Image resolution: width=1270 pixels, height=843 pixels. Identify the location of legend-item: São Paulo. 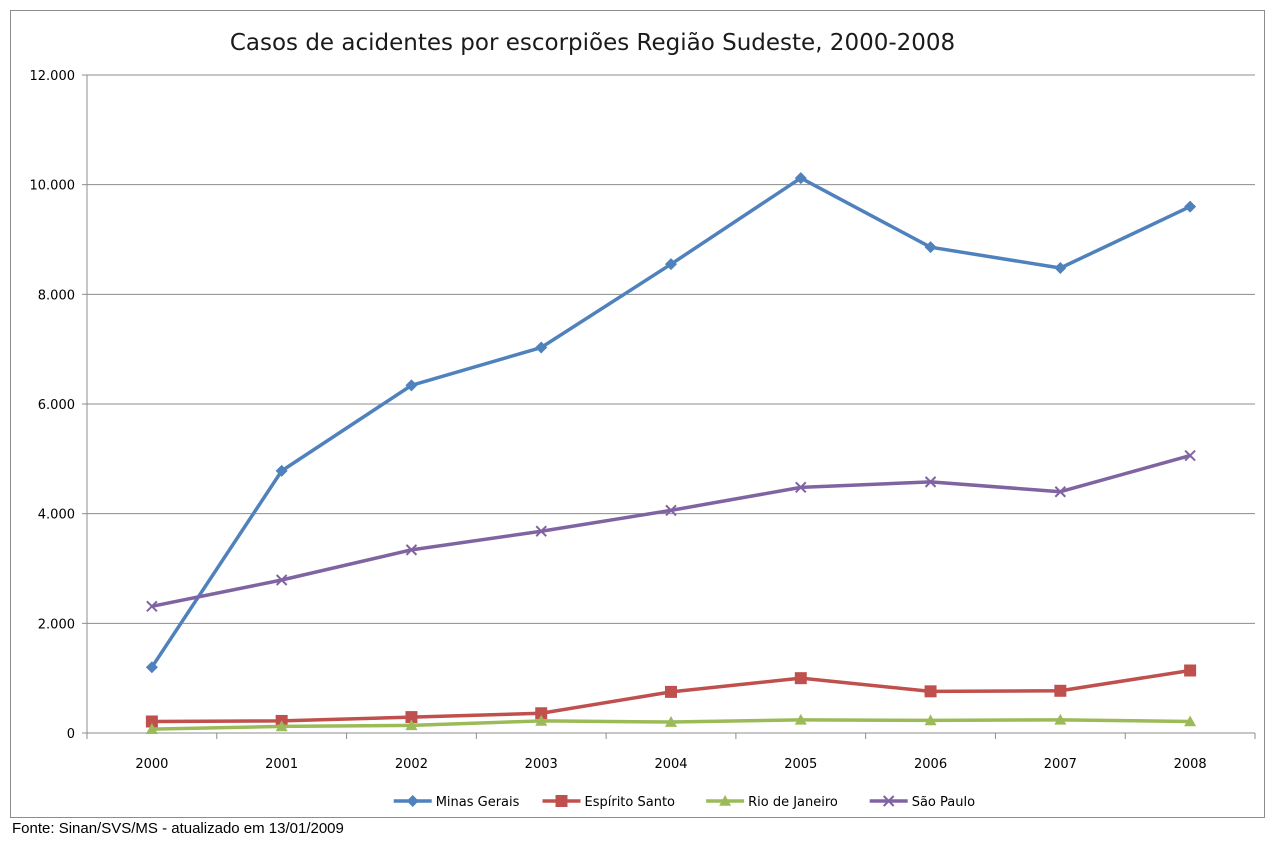
(922, 802).